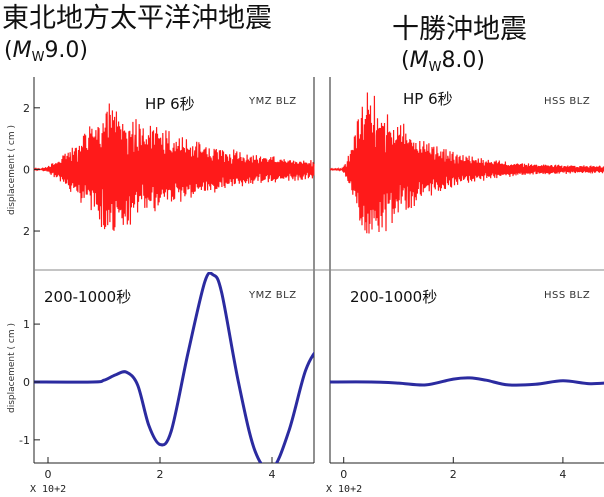 This screenshot has height=497, width=604. What do you see at coordinates (466, 163) in the screenshot?
I see `right-hp-trace` at bounding box center [466, 163].